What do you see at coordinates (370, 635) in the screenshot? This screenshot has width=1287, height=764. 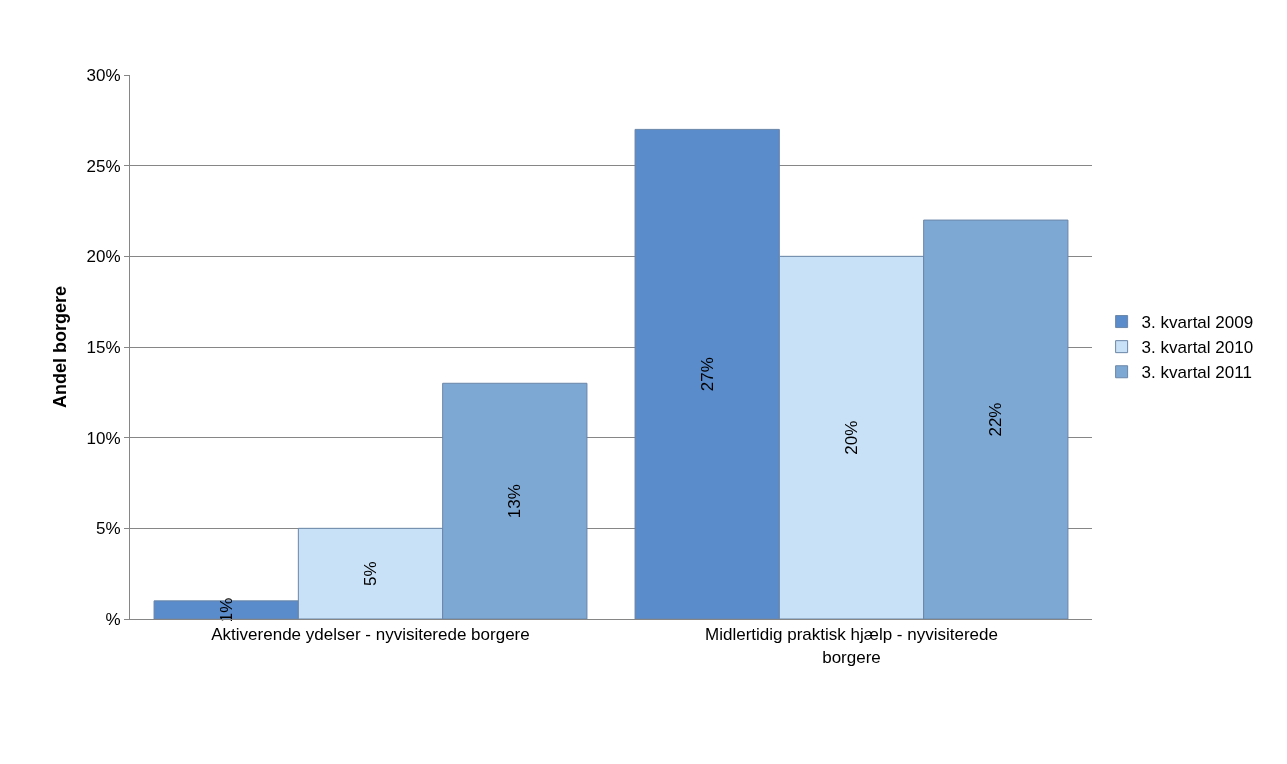 I see `x-tick-label: Aktiverende ydelser - nyvisiterede borgere` at bounding box center [370, 635].